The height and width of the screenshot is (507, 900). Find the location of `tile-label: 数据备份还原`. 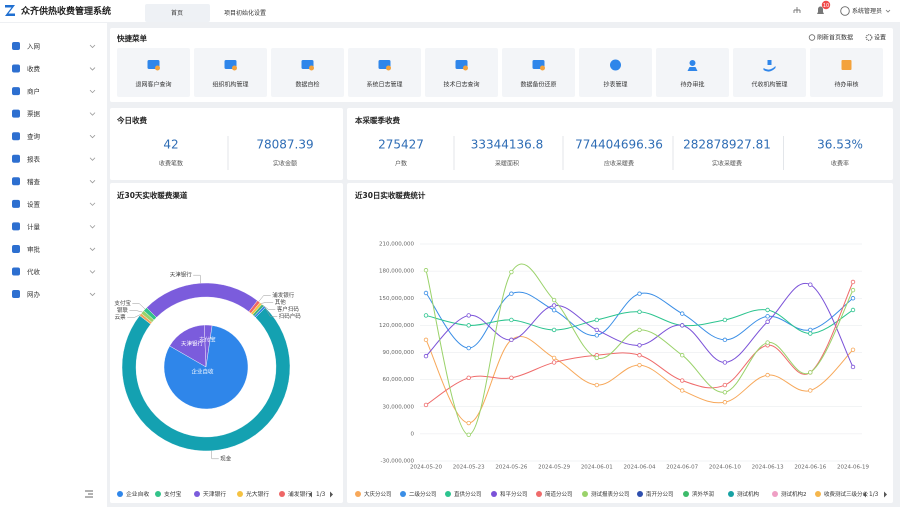

tile-label: 数据备份还原 is located at coordinates (538, 85).